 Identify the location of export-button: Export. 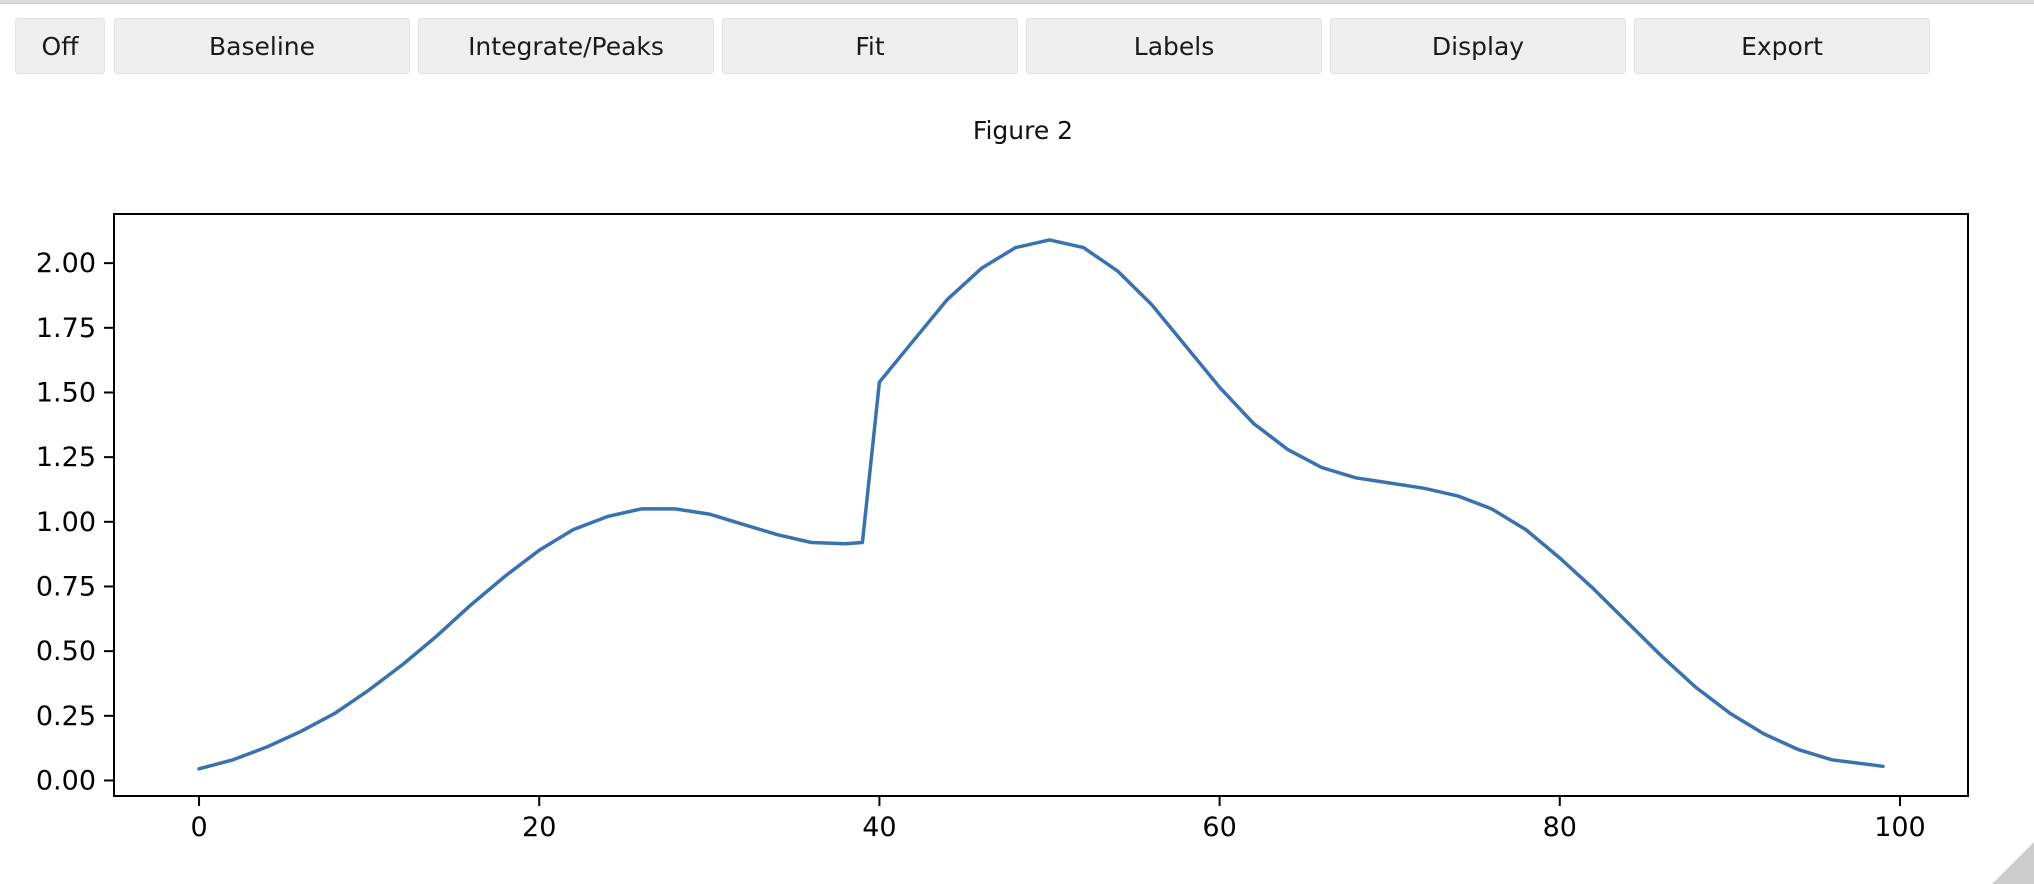
(1782, 46).